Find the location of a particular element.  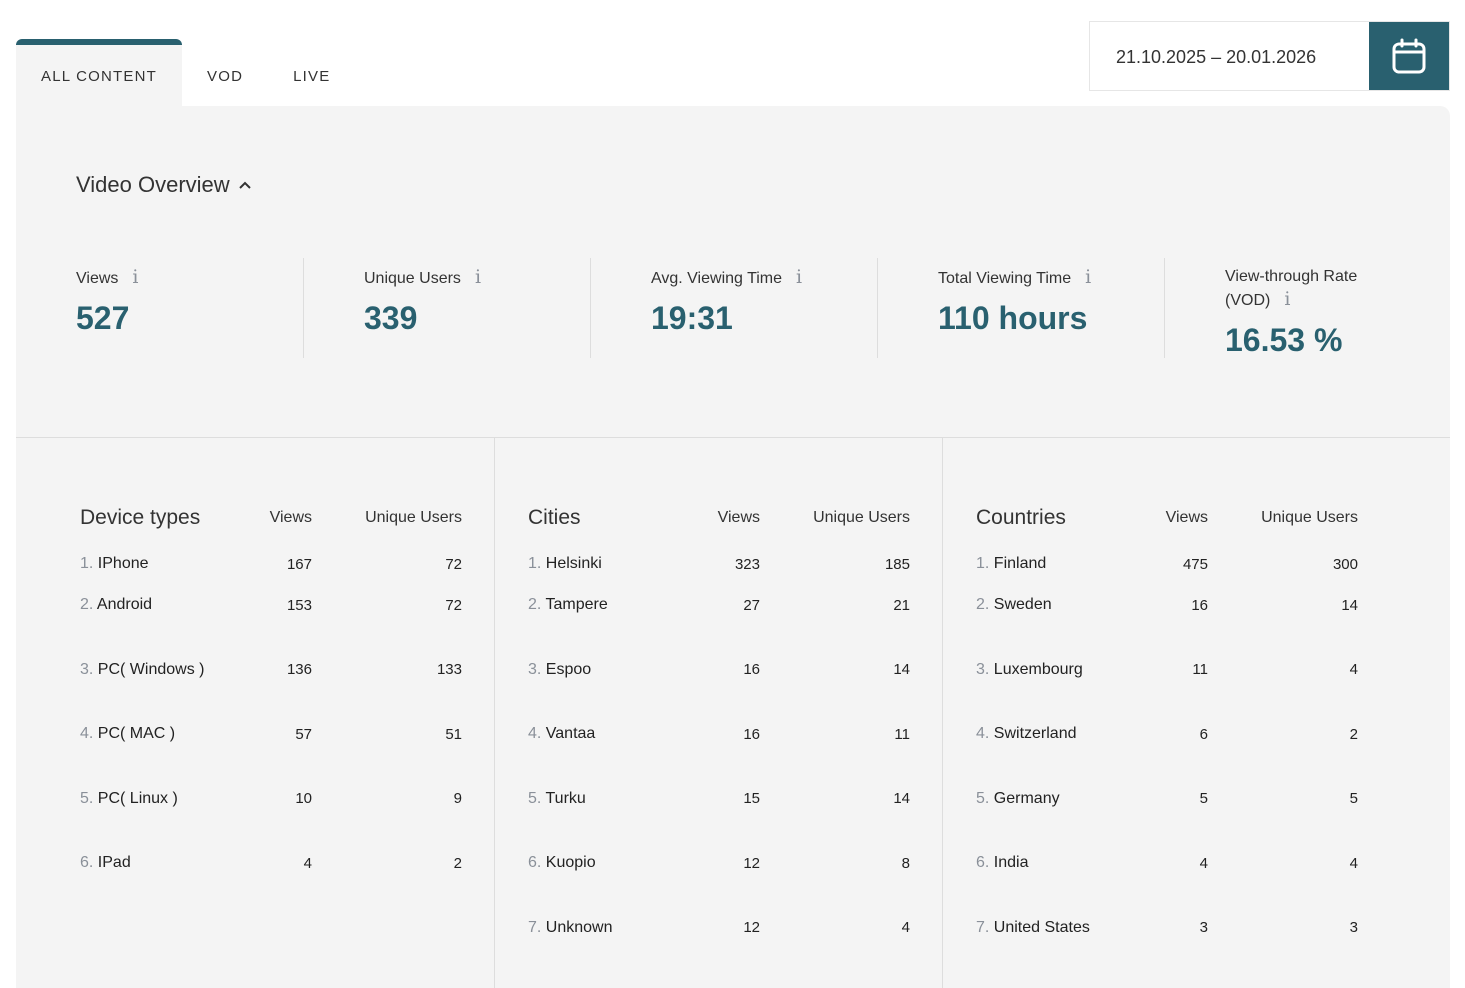

section-divider is located at coordinates (733, 437).